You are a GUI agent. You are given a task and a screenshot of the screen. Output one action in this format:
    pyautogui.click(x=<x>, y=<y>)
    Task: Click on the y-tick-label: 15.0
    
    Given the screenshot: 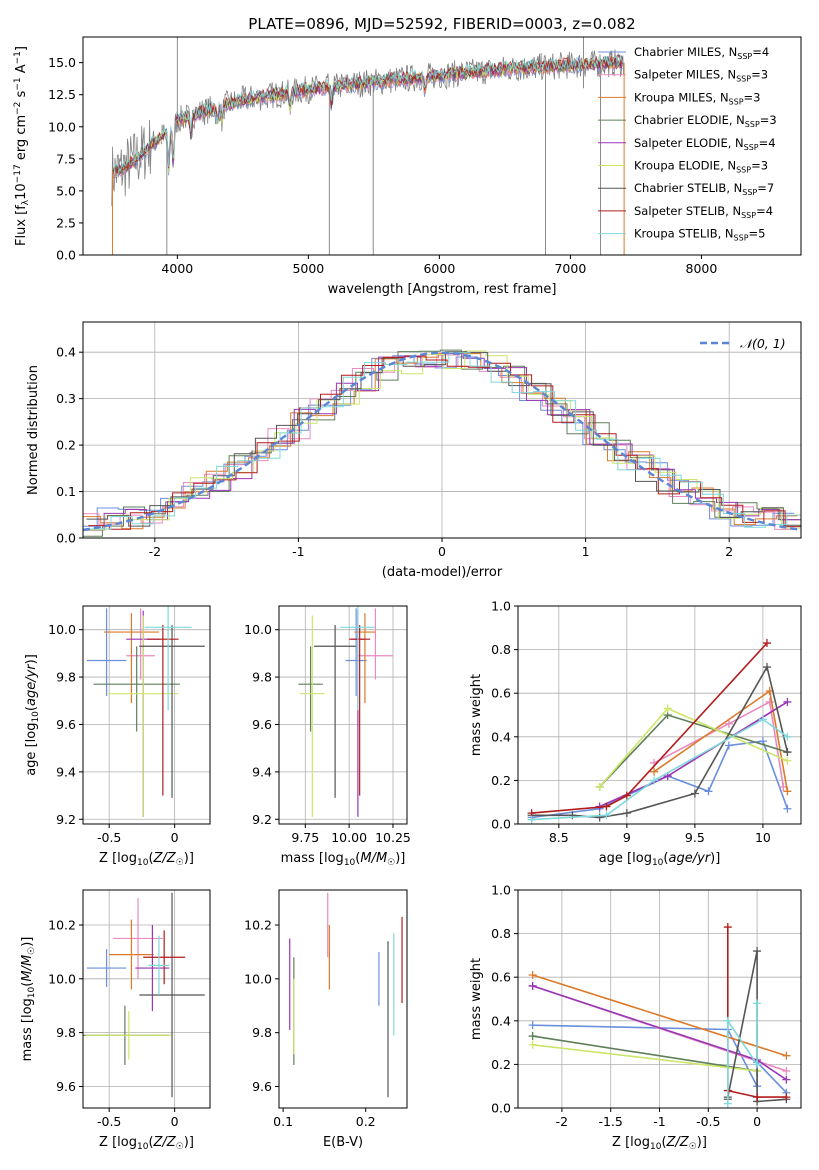 What is the action you would take?
    pyautogui.click(x=62, y=62)
    